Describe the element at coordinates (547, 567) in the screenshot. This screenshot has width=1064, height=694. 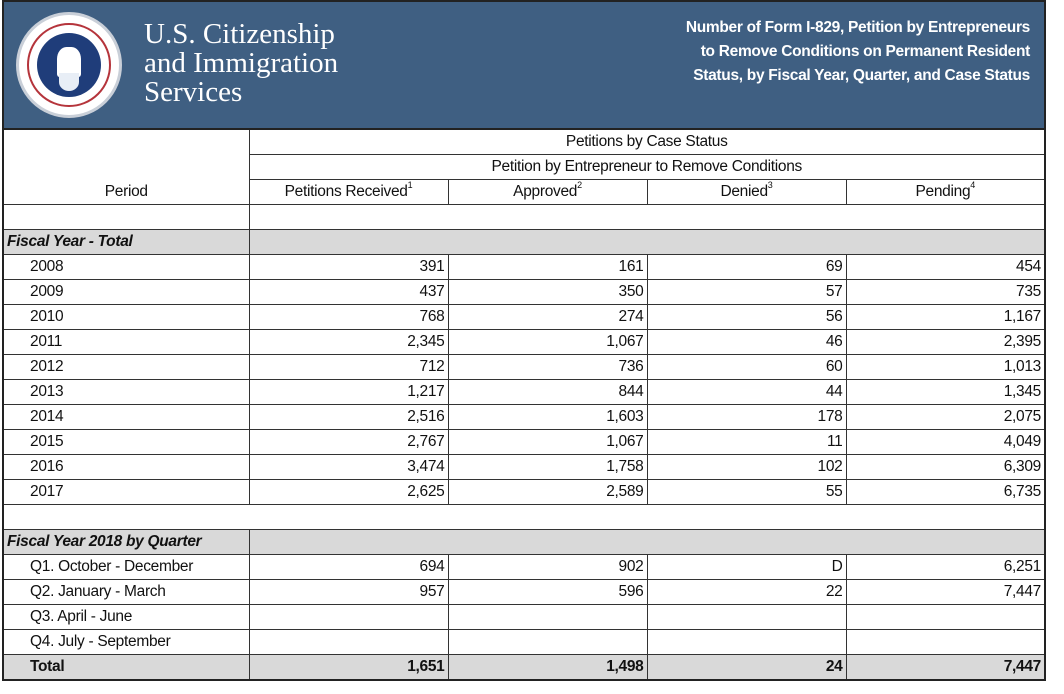
I see `value-cell: 902` at that location.